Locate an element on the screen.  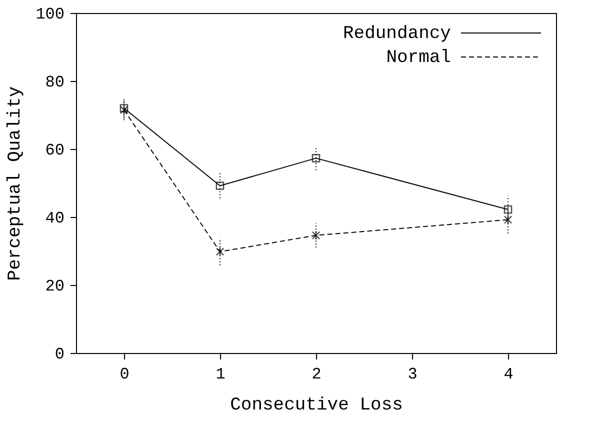
y-tick-label: 80 is located at coordinates (54, 83).